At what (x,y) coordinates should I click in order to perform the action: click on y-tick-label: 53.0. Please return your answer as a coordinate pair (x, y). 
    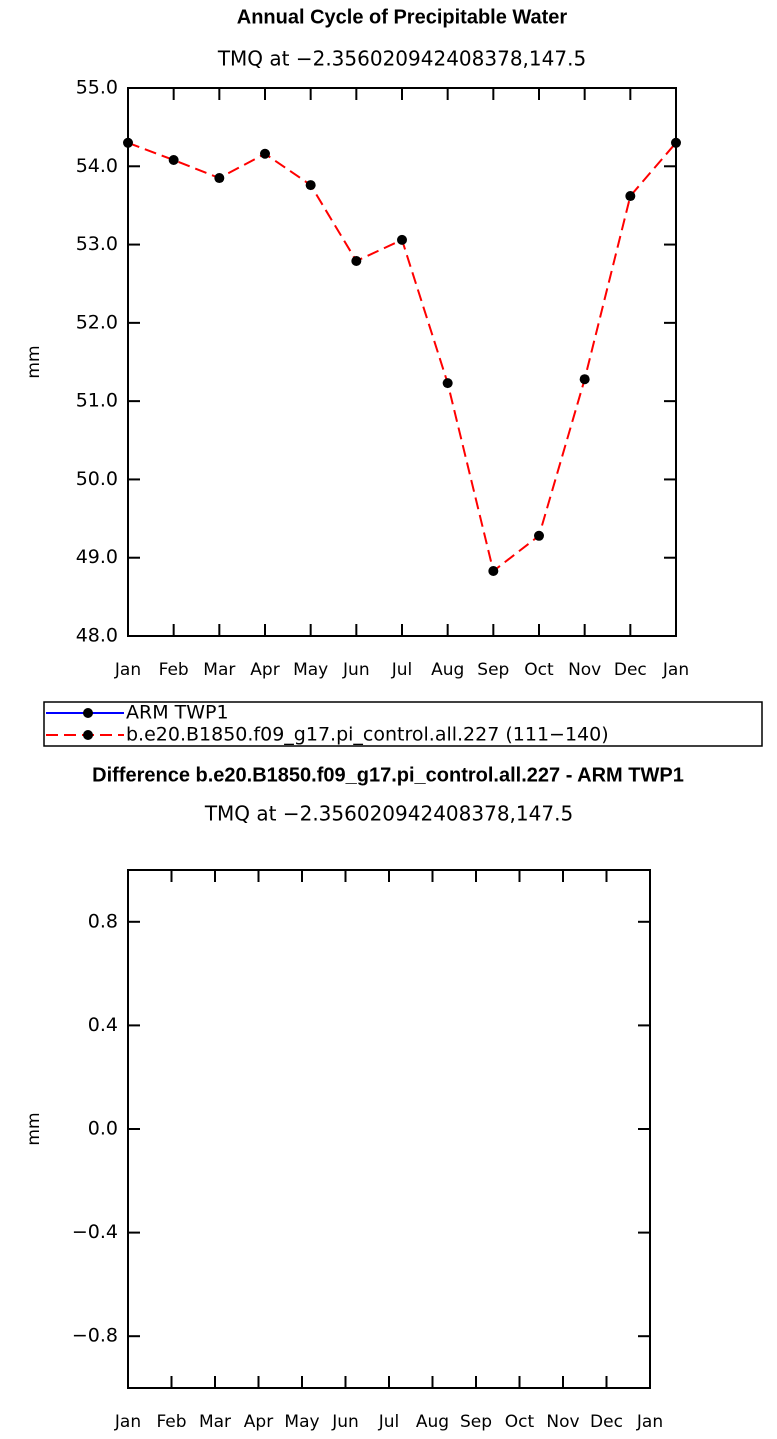
    Looking at the image, I should click on (97, 244).